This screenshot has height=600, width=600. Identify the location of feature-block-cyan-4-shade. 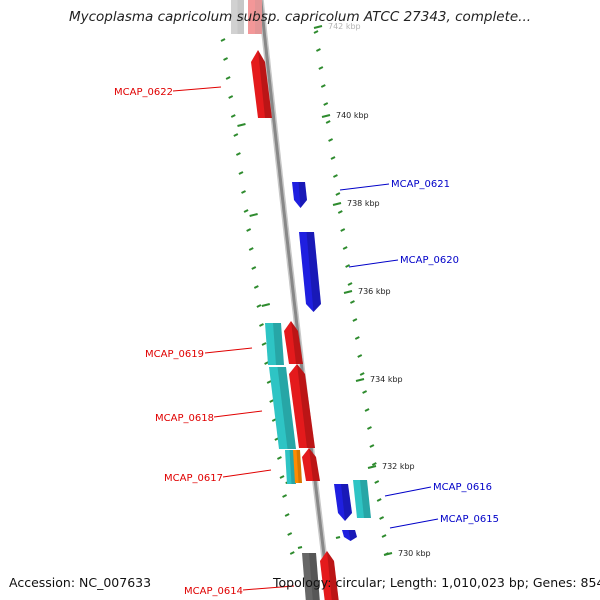
(365, 499).